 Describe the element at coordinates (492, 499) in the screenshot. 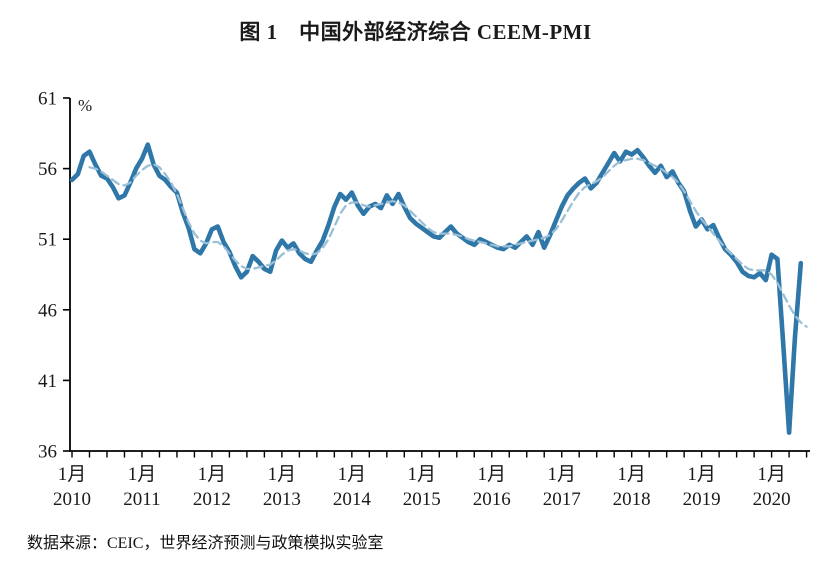

I see `x-tick-year-label: 2016` at that location.